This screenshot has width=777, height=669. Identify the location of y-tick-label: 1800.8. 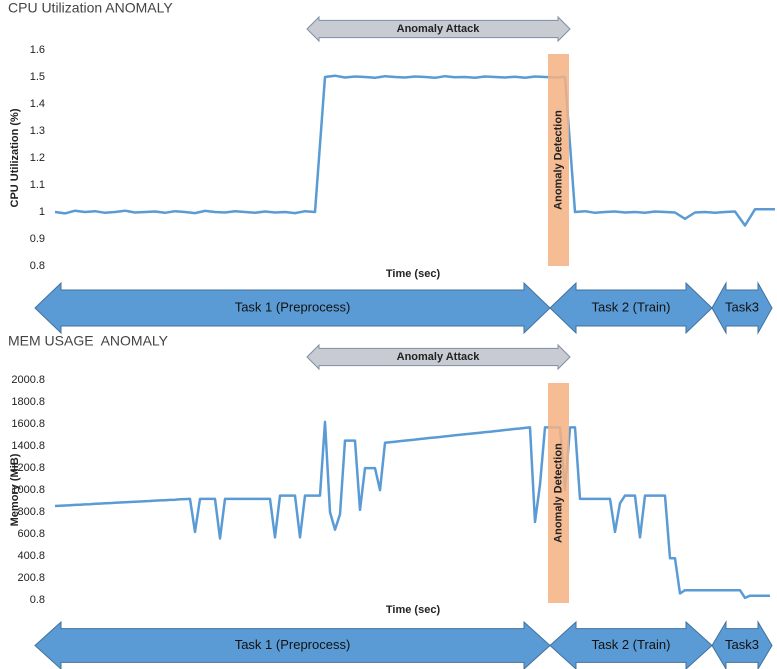
(28, 402).